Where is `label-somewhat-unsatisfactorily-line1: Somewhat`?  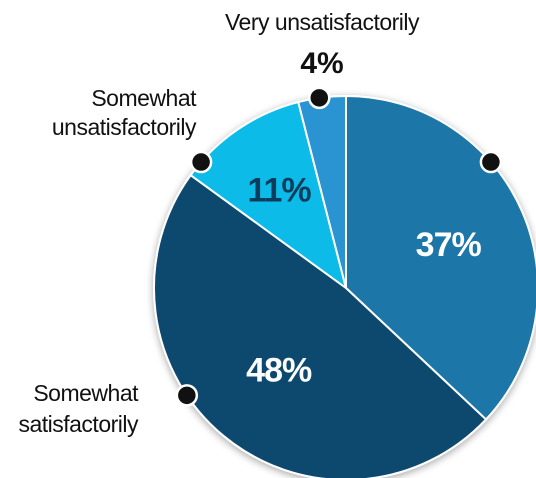 label-somewhat-unsatisfactorily-line1: Somewhat is located at coordinates (144, 98).